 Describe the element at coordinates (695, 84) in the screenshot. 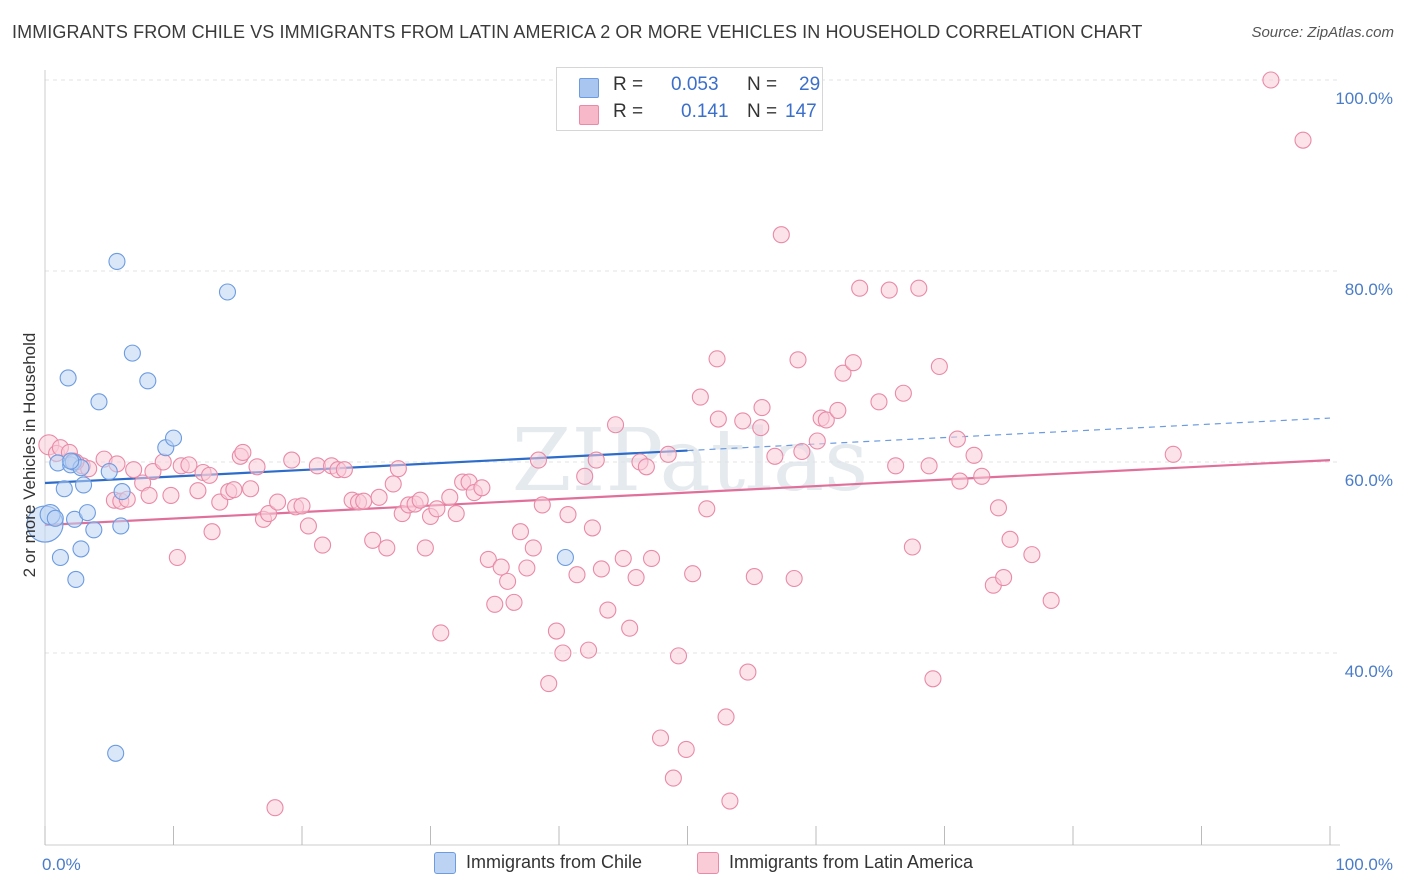

I see `legend-r-value: 0.053` at that location.